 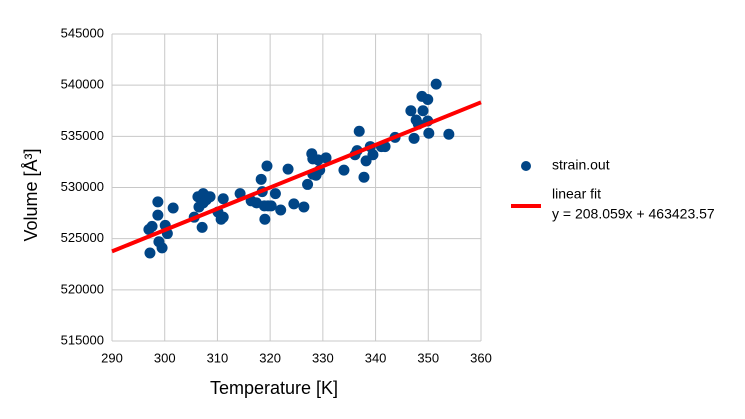 I want to click on x-tick-label: 340, so click(x=376, y=357).